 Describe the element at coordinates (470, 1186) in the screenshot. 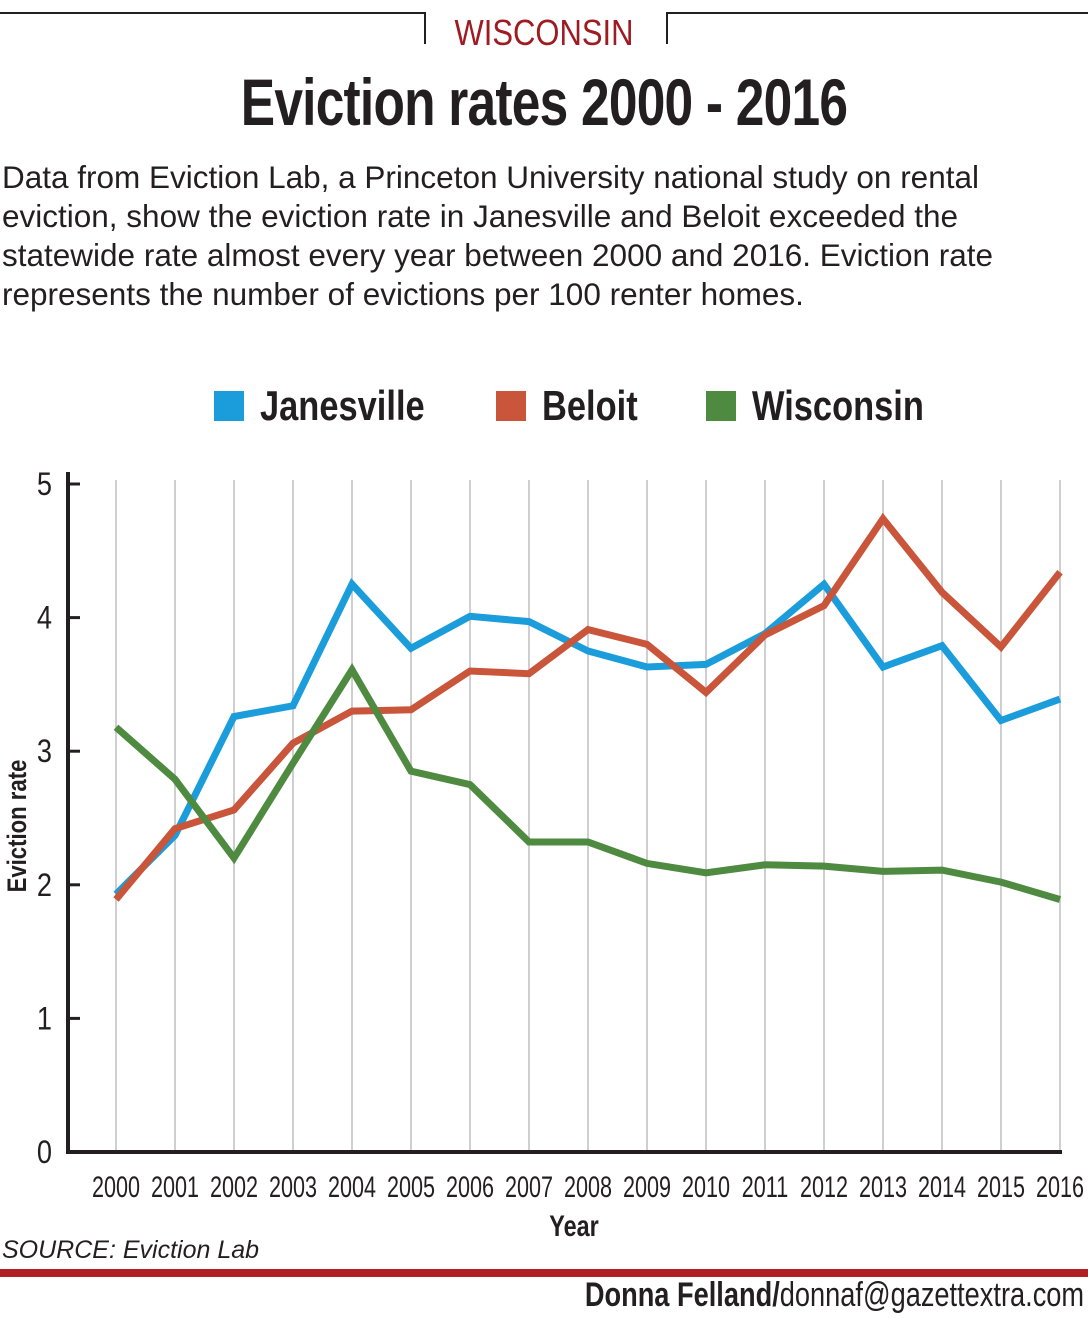

I see `x-tick-label-2006: 2006` at that location.